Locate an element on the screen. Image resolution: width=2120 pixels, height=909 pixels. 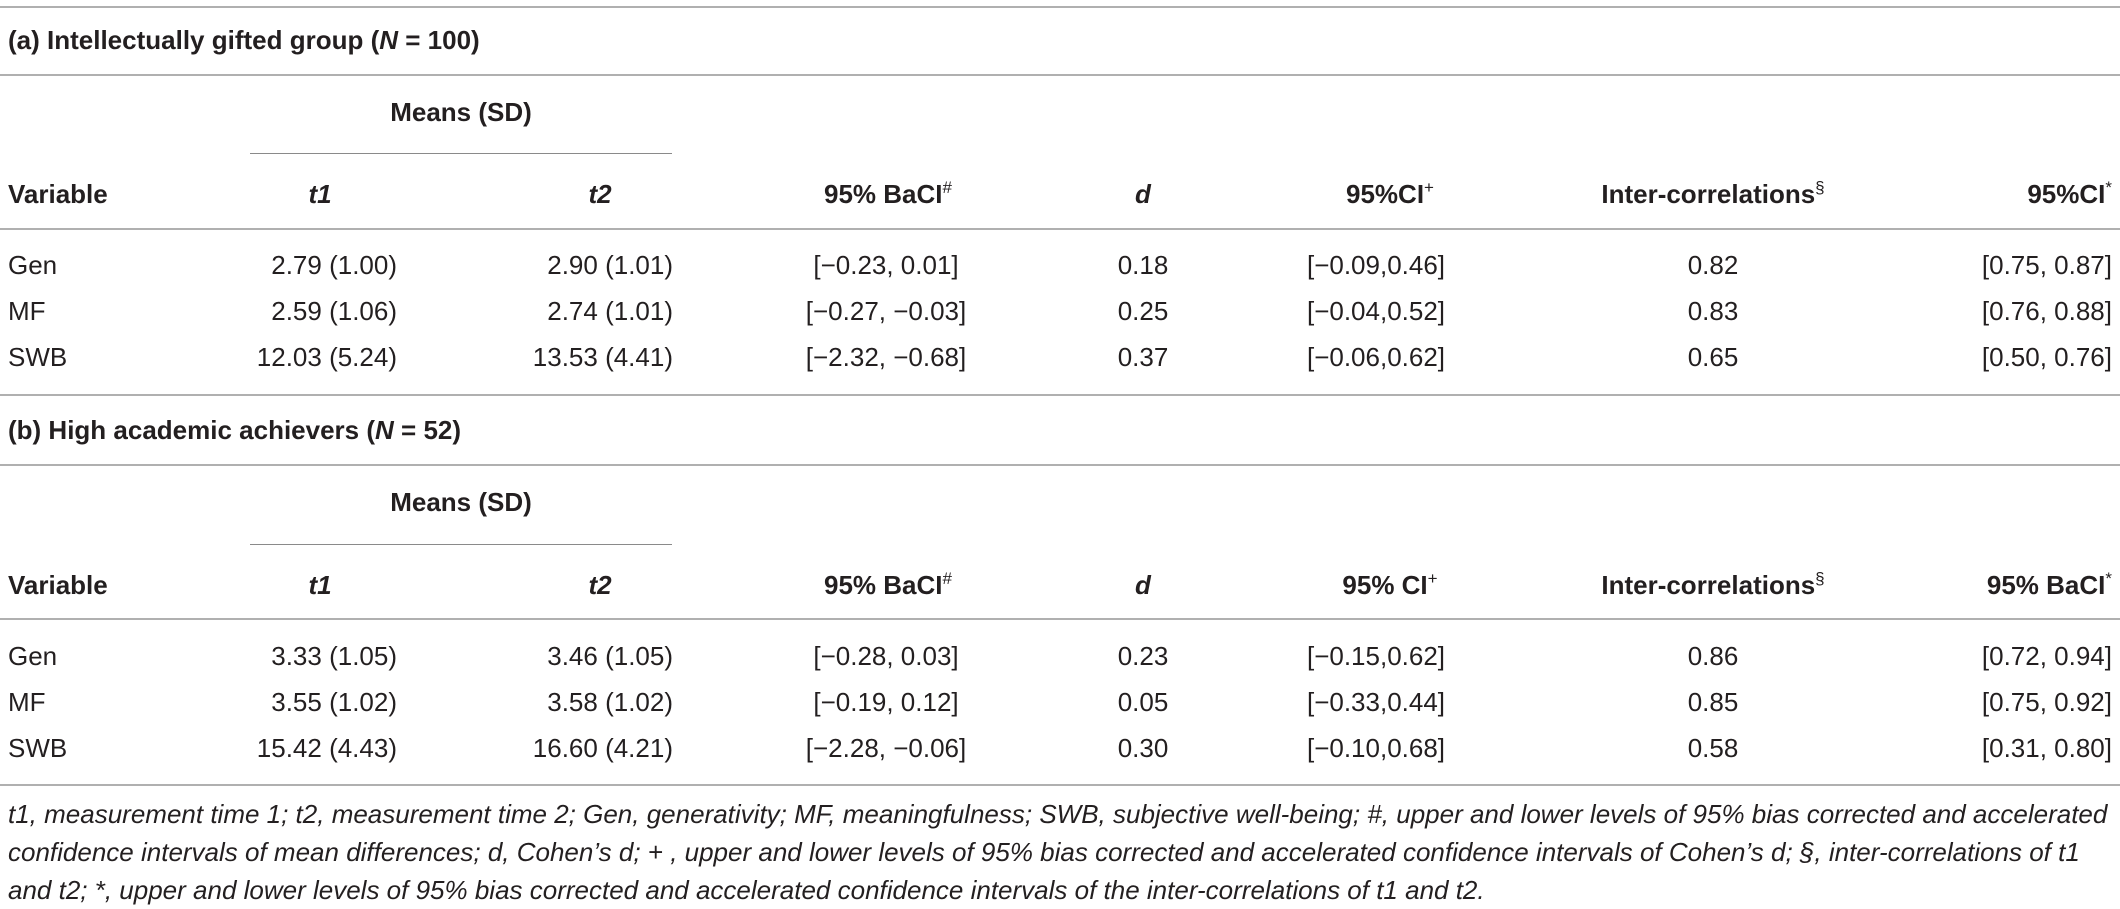
cell-ci-r: [0.72, 0.94] is located at coordinates (2046, 656).